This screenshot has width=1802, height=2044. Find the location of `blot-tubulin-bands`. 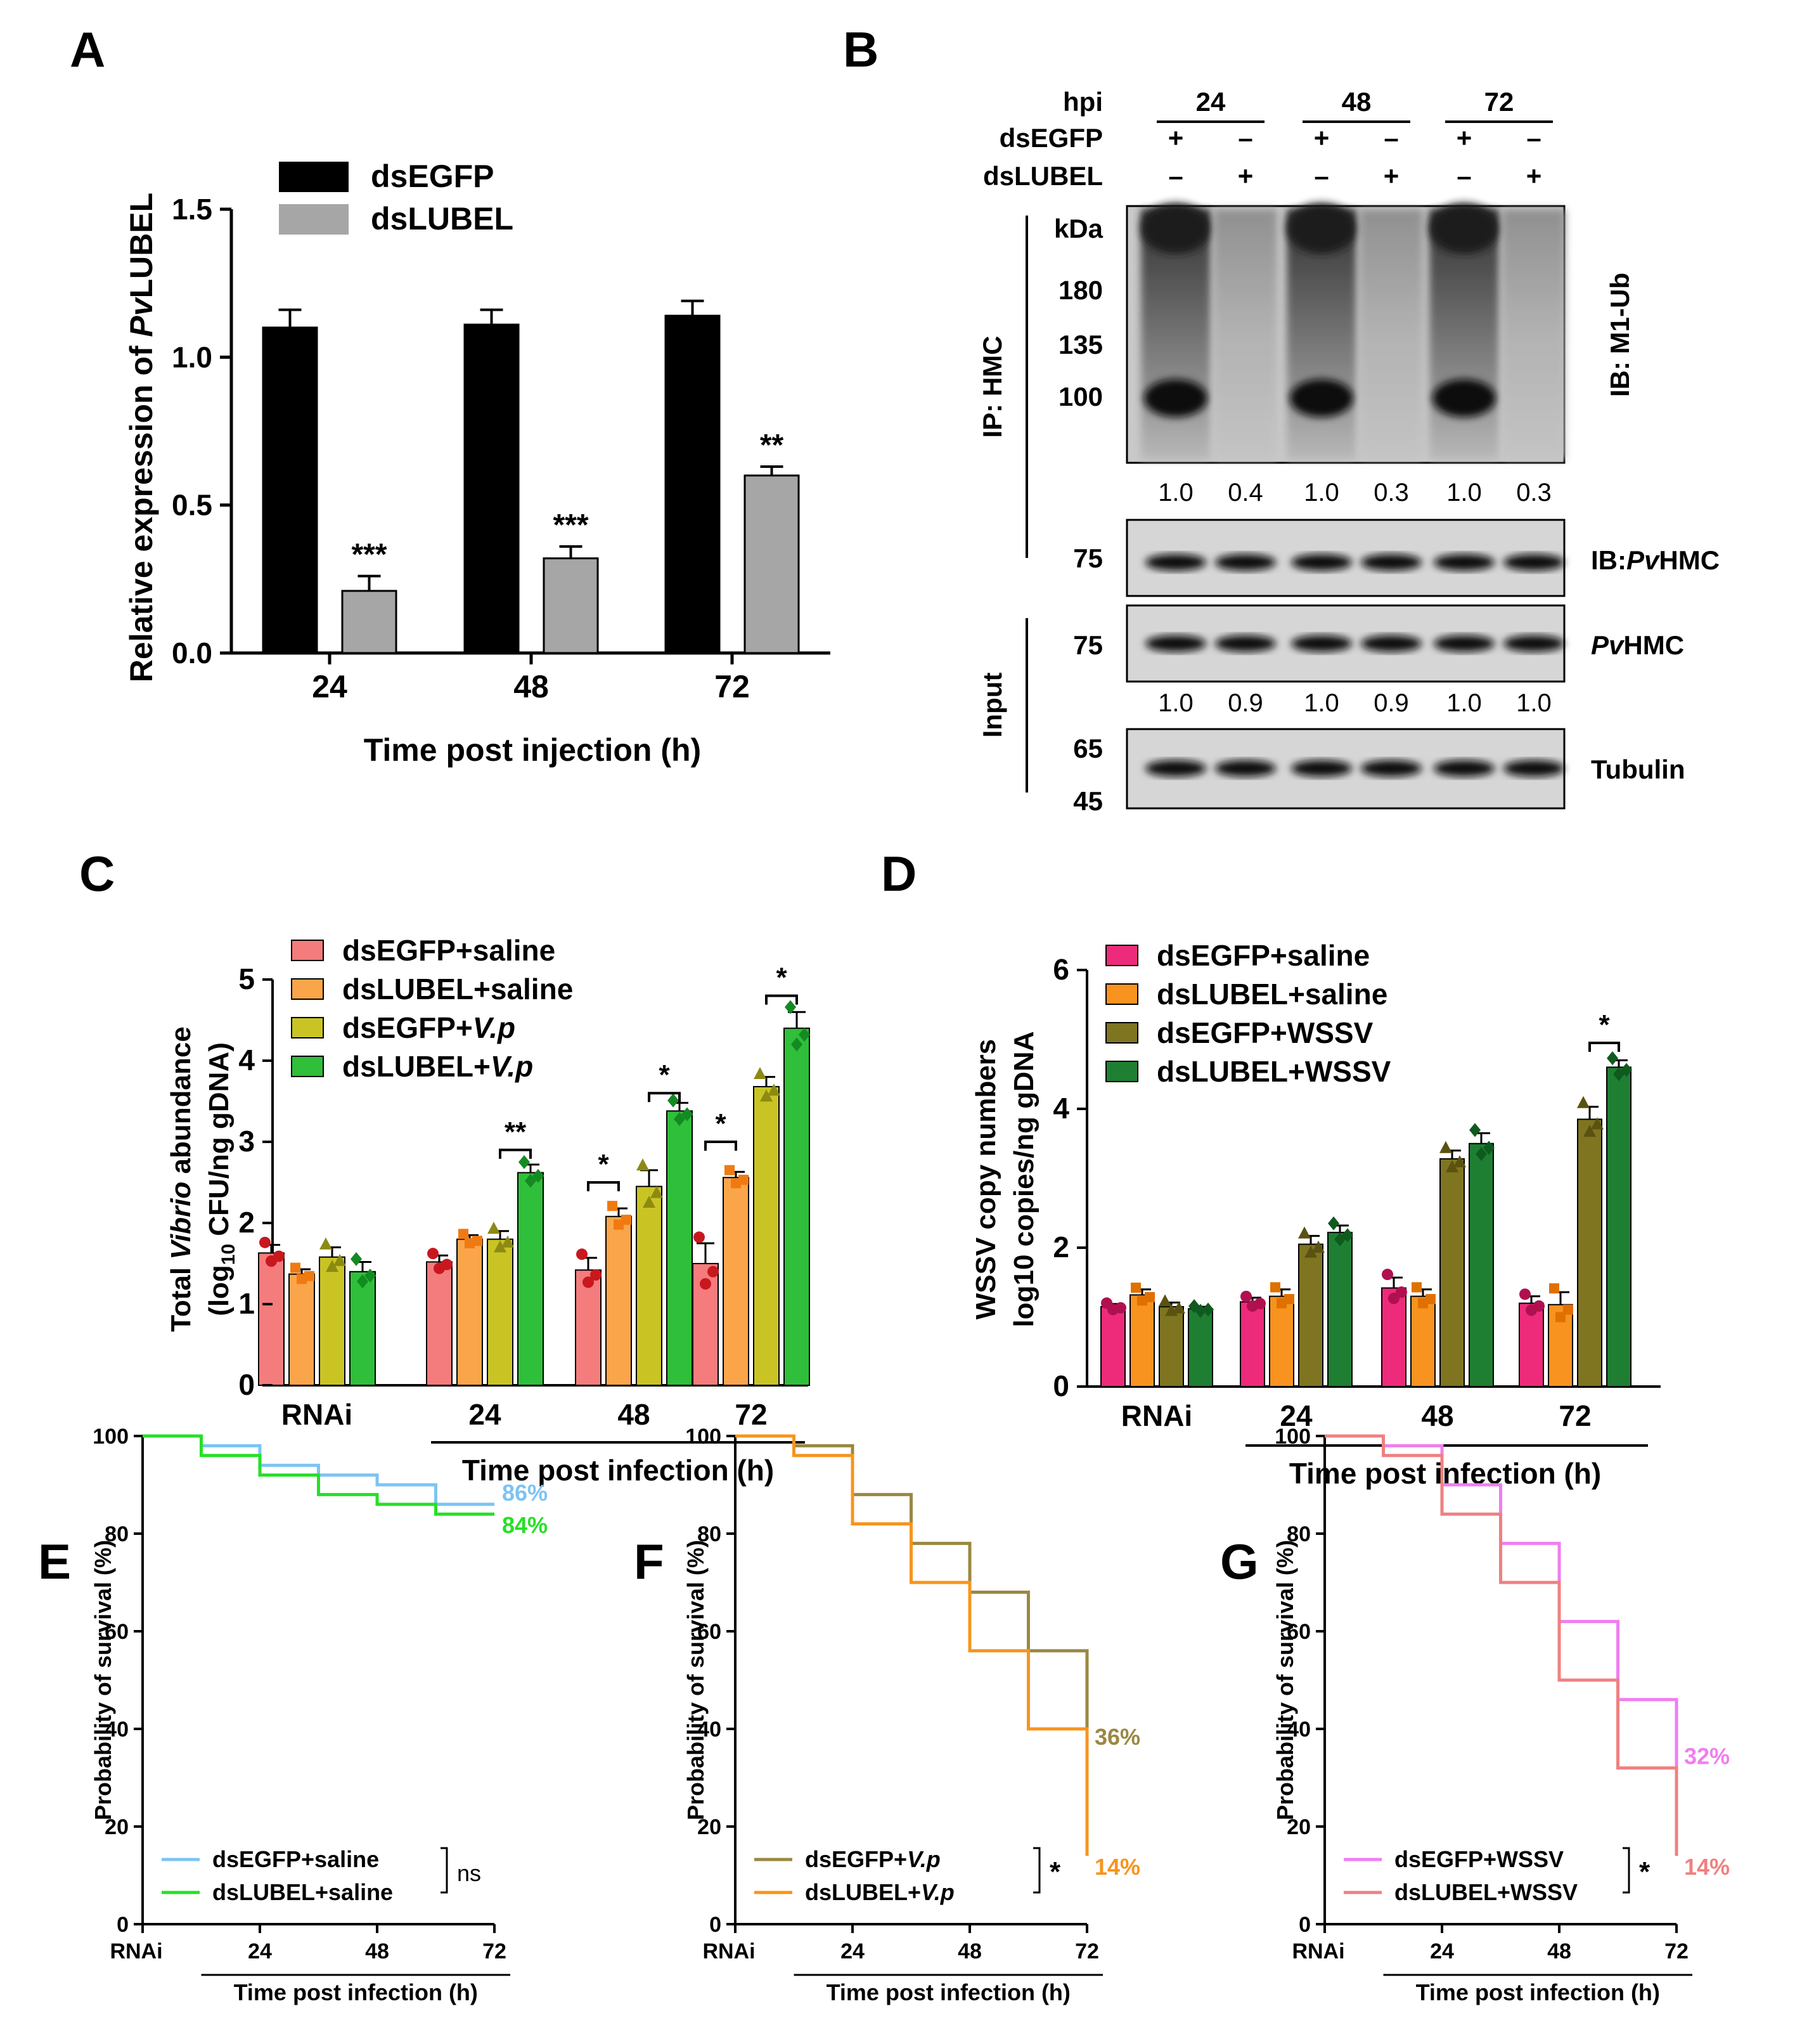

blot-tubulin-bands is located at coordinates (1354, 769).